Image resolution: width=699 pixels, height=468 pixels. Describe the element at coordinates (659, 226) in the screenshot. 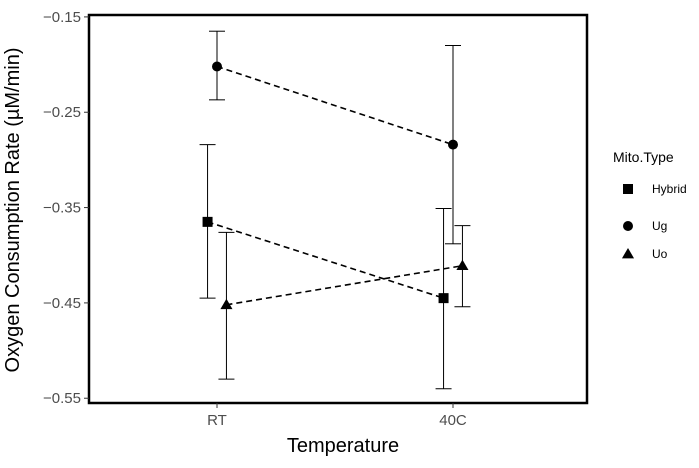

I see `legend-label: Ug` at that location.